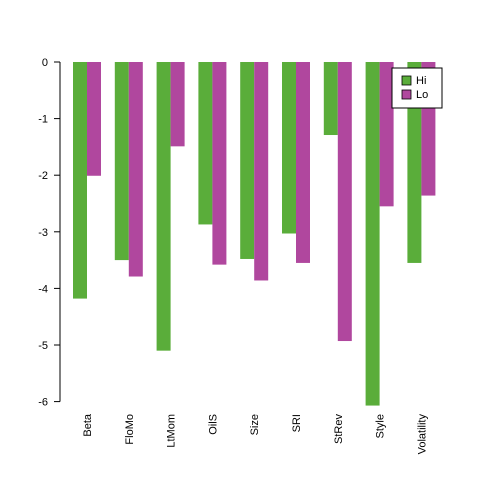 Image resolution: width=480 pixels, height=485 pixels. Describe the element at coordinates (135, 169) in the screenshot. I see `bar-lo-flomo` at that location.